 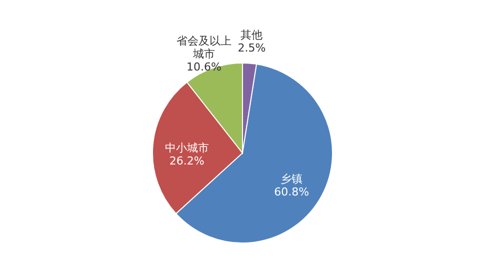 I want to click on data-label: 2.5%, so click(x=252, y=47).